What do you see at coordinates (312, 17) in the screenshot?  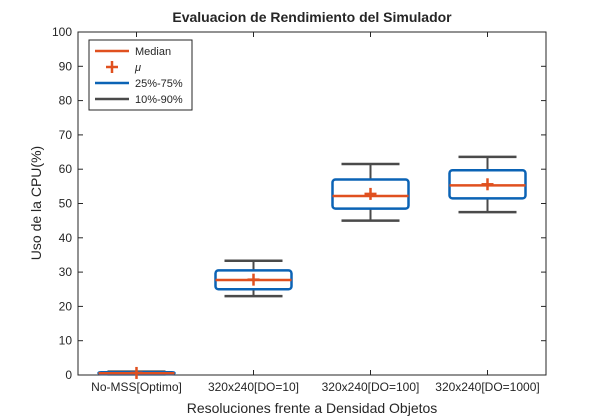 I see `chart-title: Evaluacion de Rendimiento del Simulador` at bounding box center [312, 17].